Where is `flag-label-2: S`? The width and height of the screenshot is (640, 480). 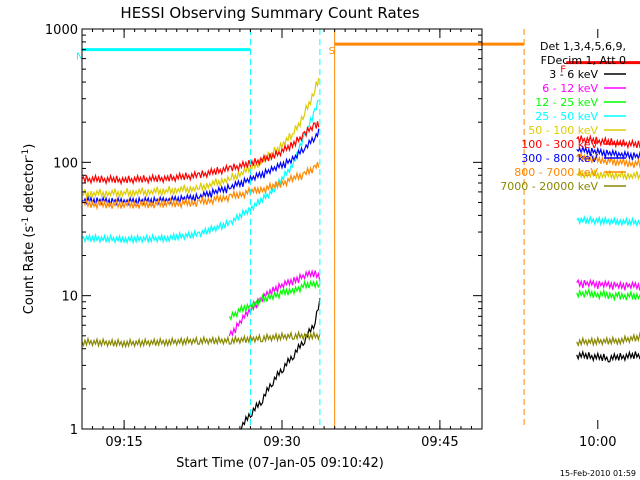
flag-label-2: S is located at coordinates (332, 51).